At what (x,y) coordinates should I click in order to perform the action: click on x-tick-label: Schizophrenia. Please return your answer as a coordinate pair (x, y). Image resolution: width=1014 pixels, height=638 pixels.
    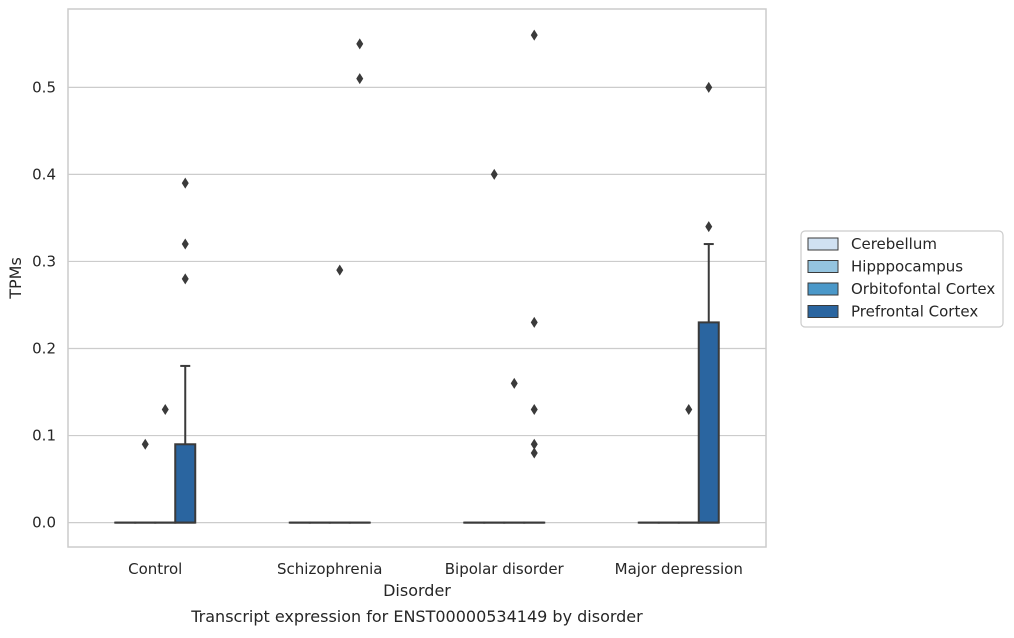
    Looking at the image, I should click on (329, 569).